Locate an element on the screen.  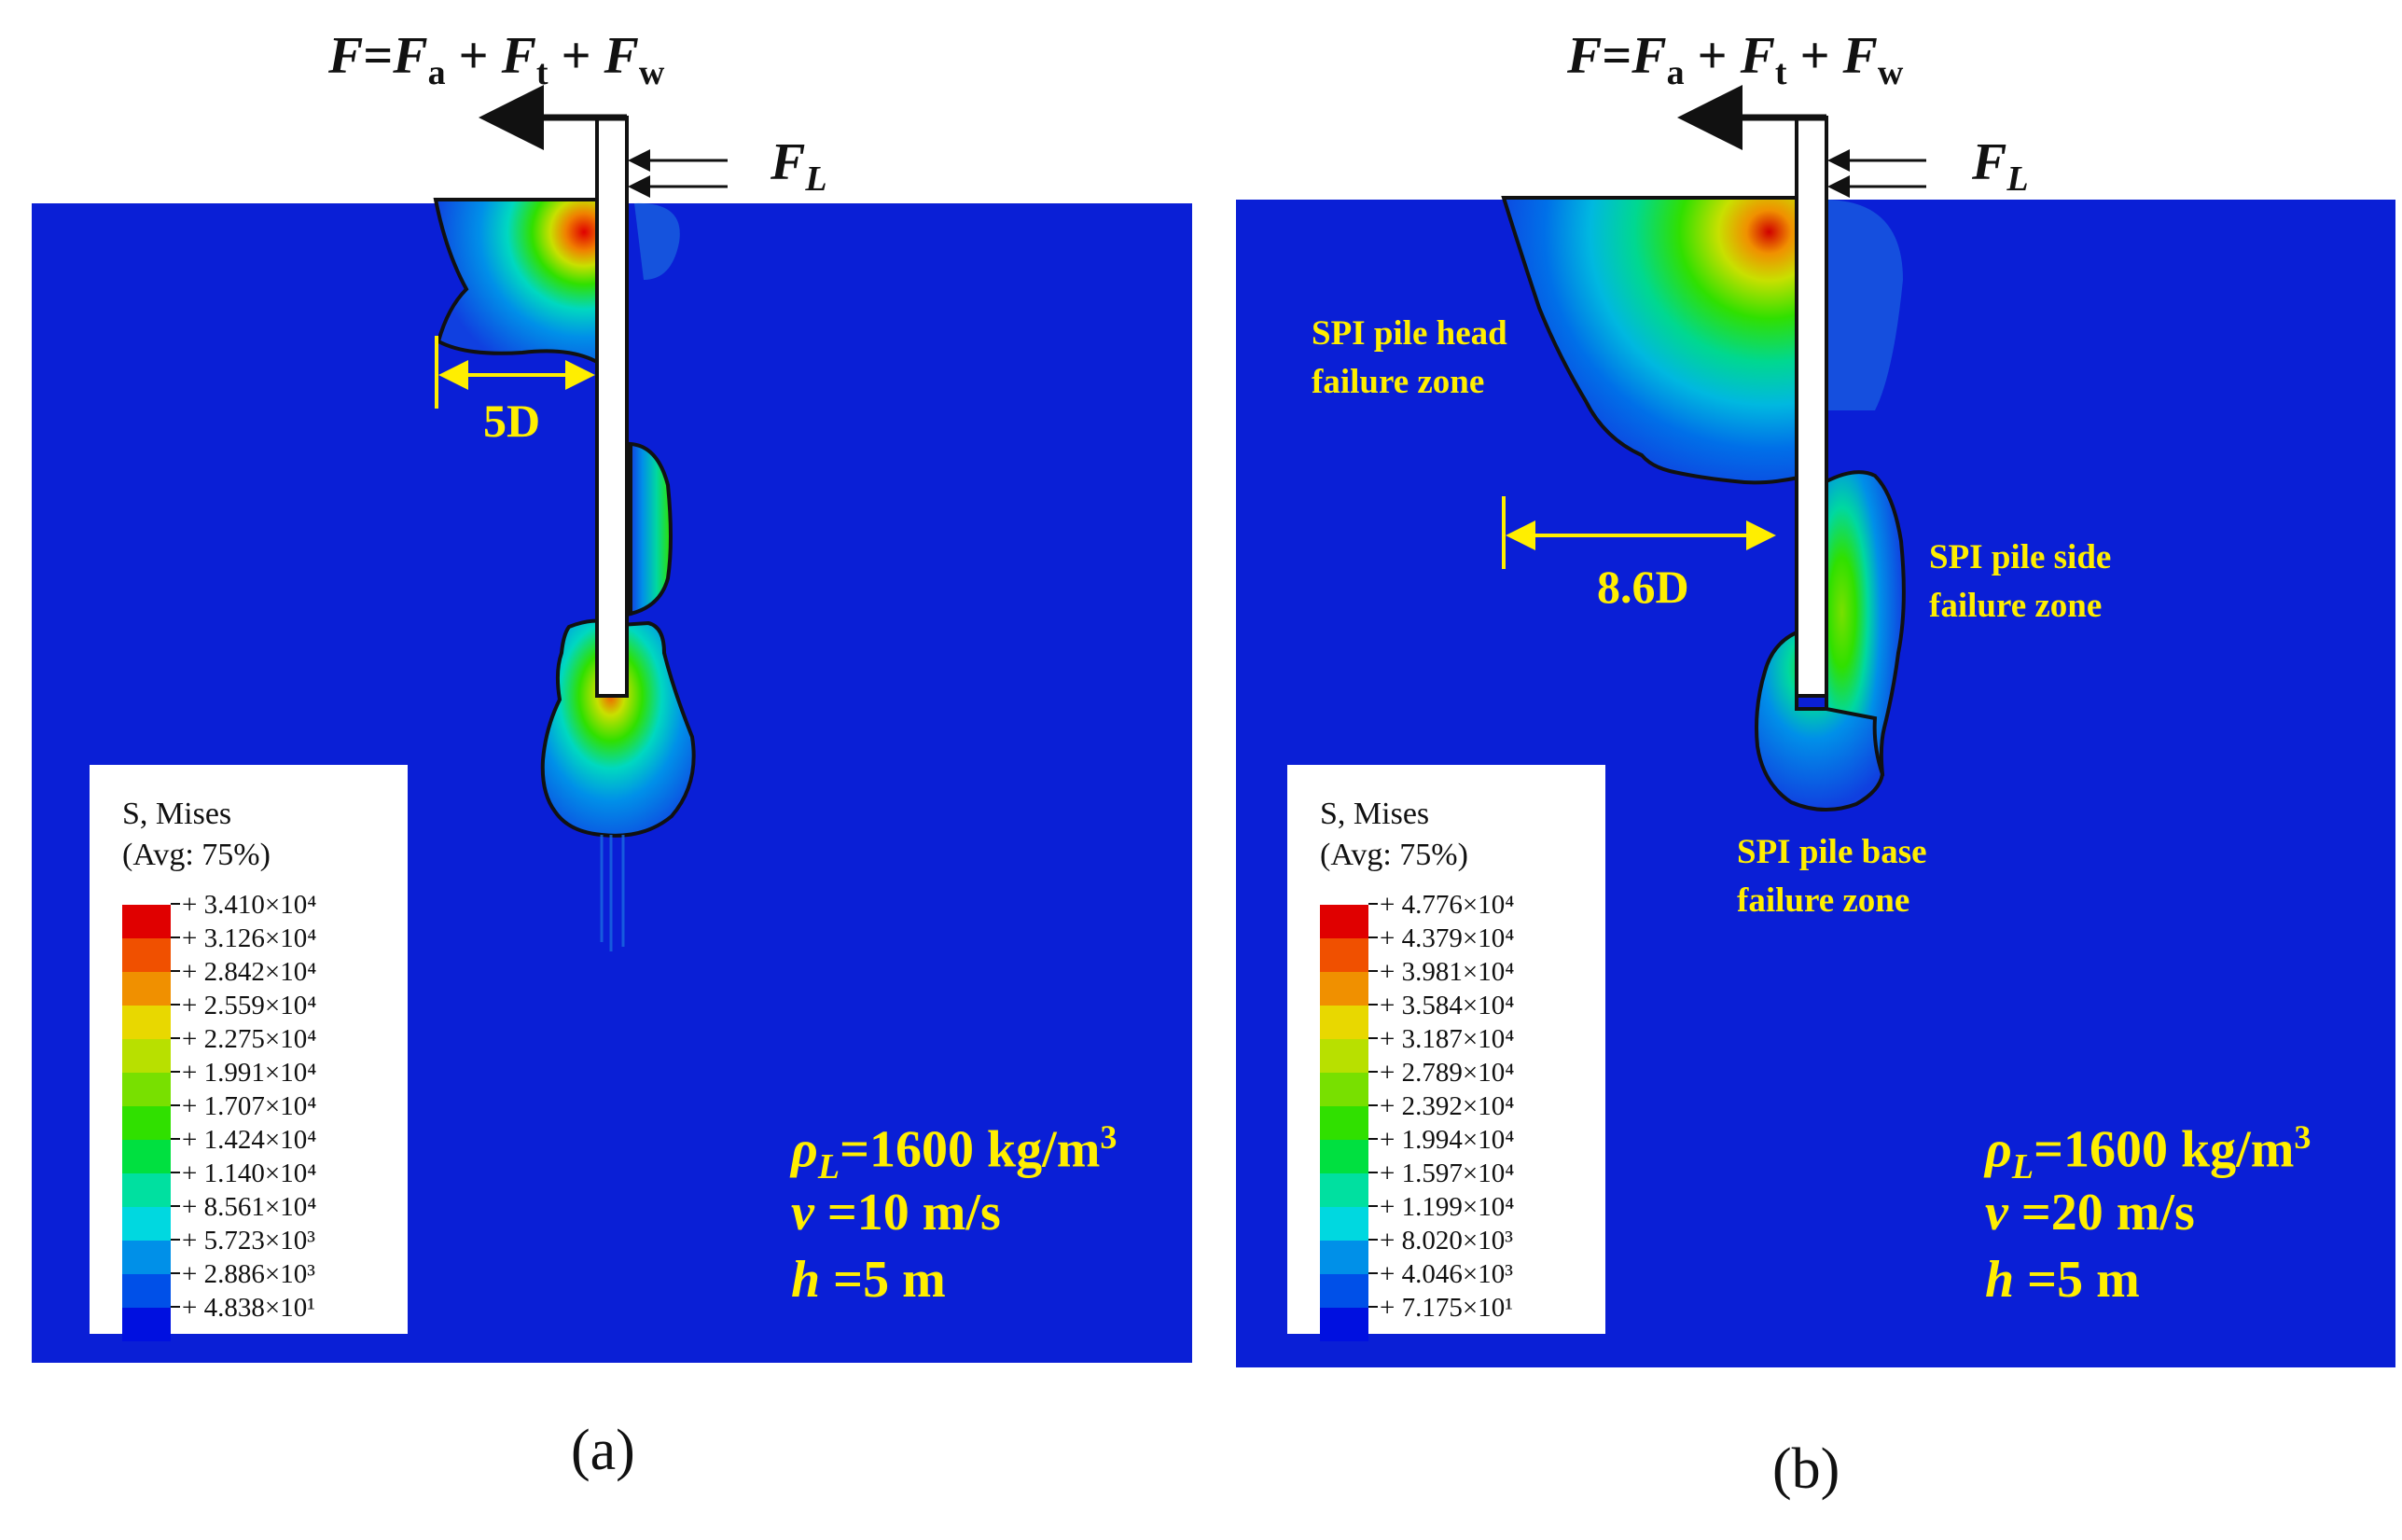
legend-subtitle-a: (Avg: 75%) is located at coordinates (196, 855).